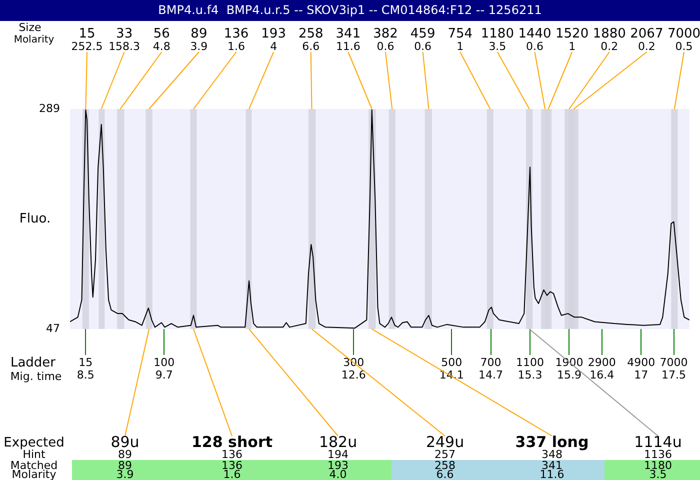  Describe the element at coordinates (311, 39) in the screenshot. I see `annotation: 258 6.6` at that location.